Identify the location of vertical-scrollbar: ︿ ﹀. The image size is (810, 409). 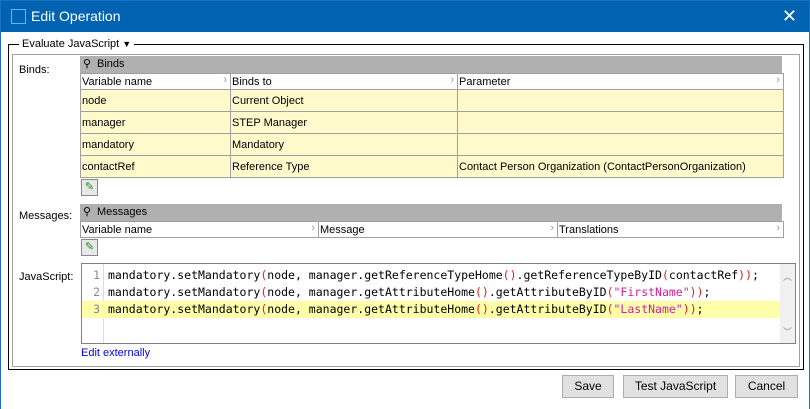
(787, 303).